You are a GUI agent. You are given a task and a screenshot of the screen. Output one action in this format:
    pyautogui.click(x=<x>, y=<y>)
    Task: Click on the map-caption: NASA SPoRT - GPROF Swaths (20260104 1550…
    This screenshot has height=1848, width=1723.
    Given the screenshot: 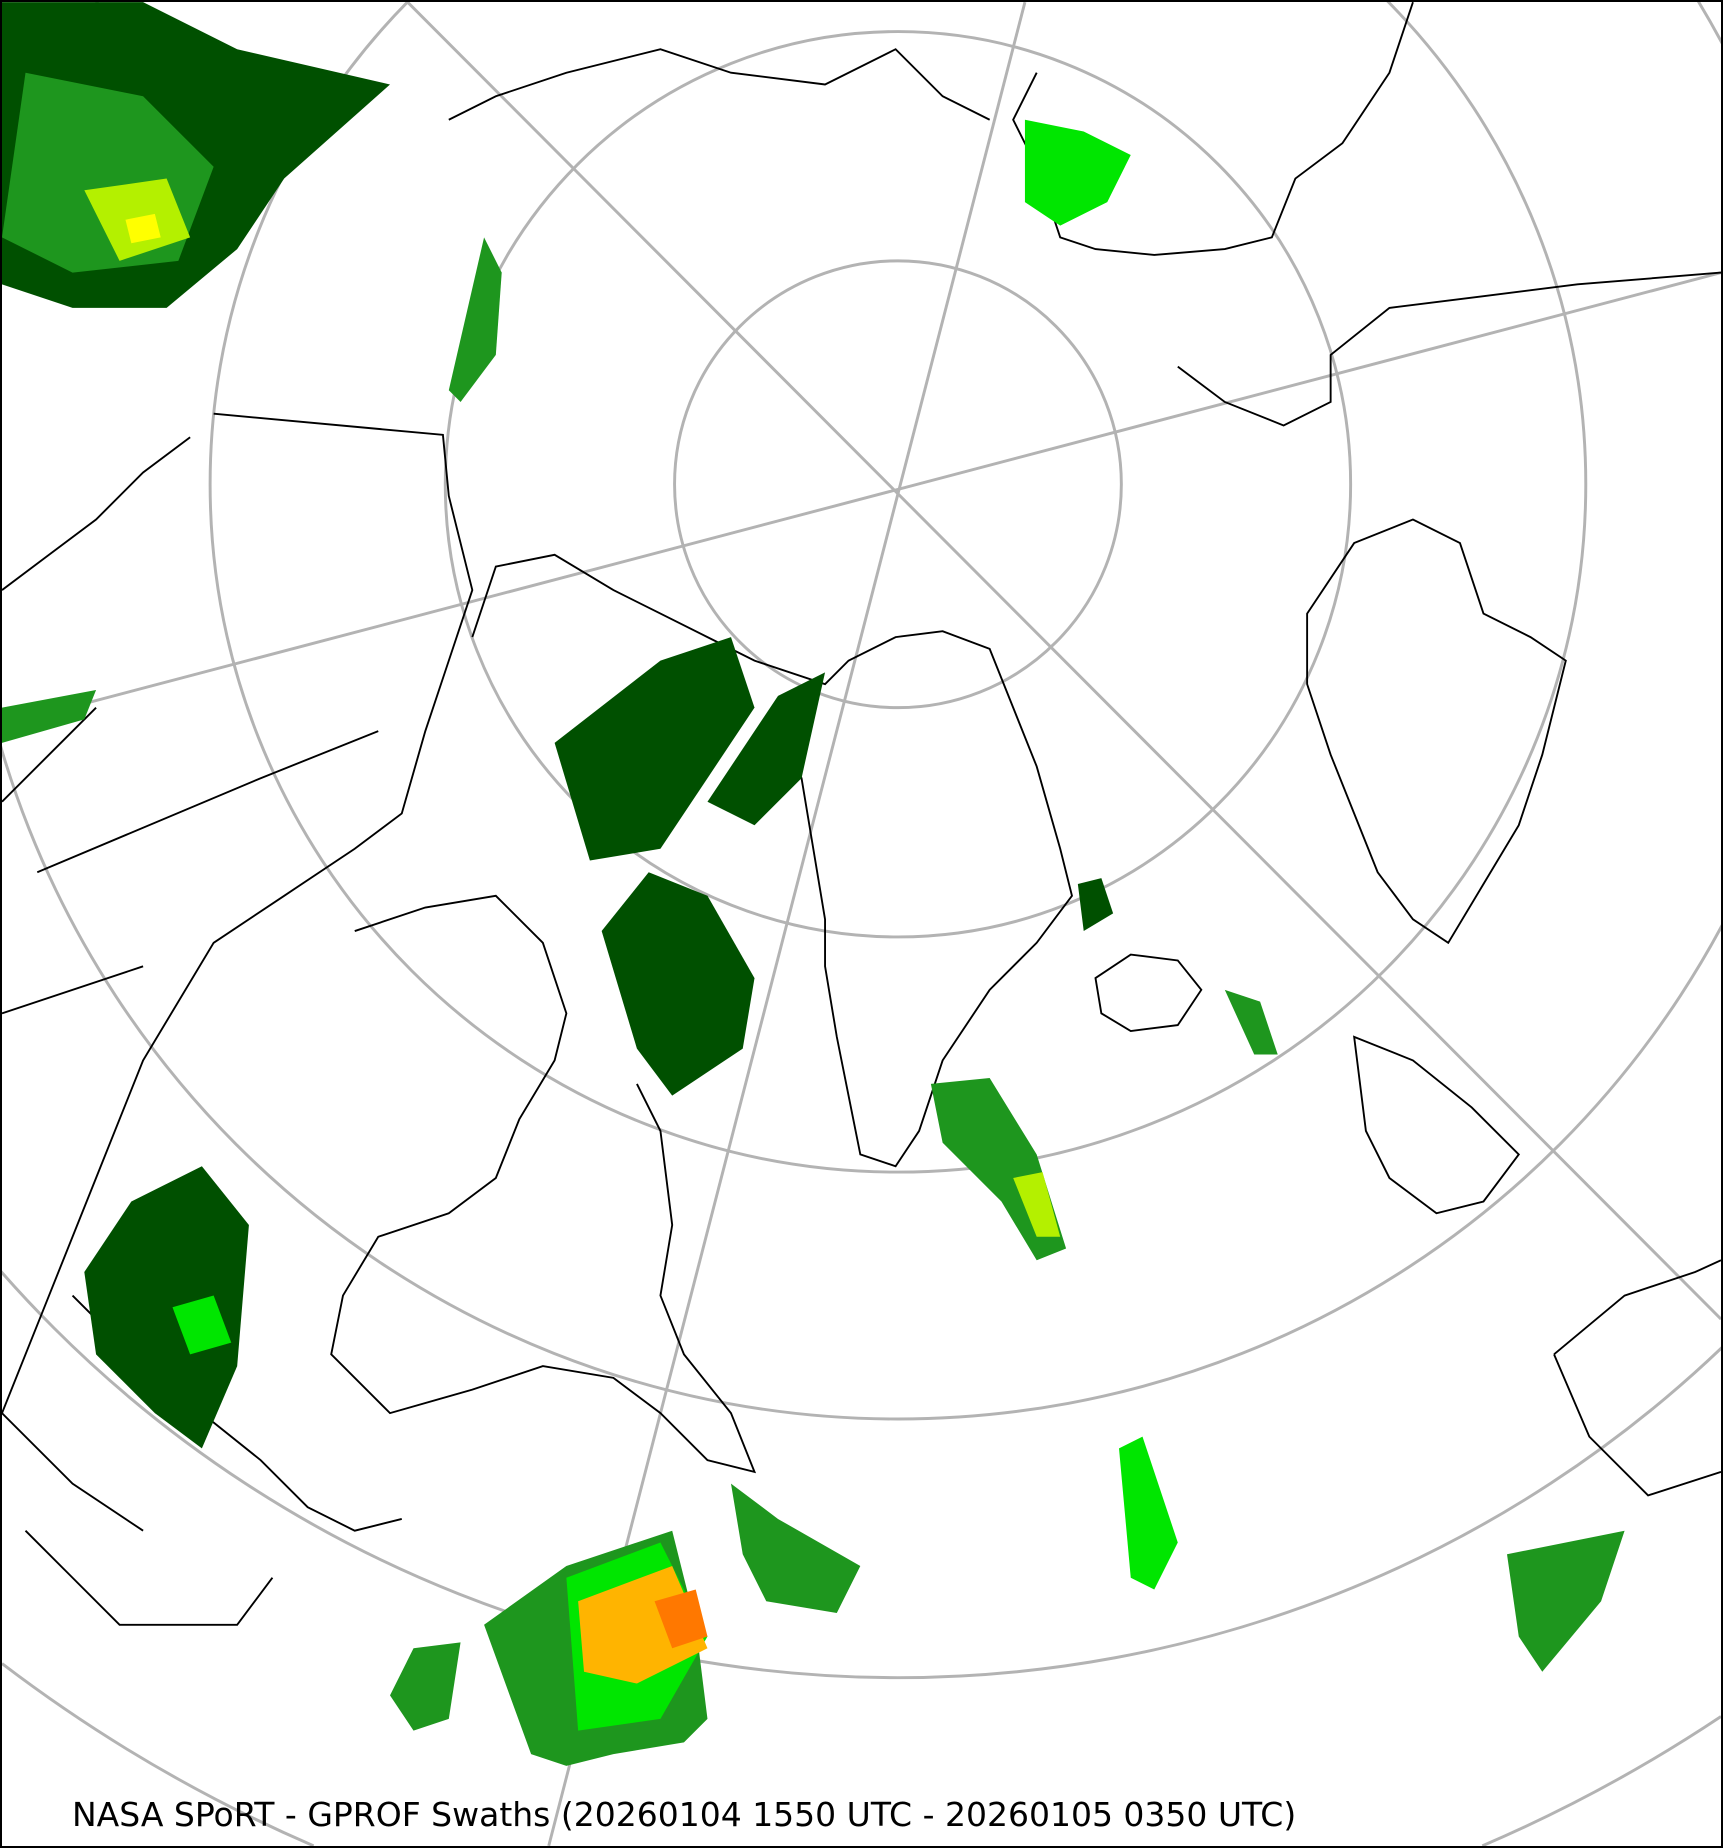 What is the action you would take?
    pyautogui.click(x=684, y=1814)
    